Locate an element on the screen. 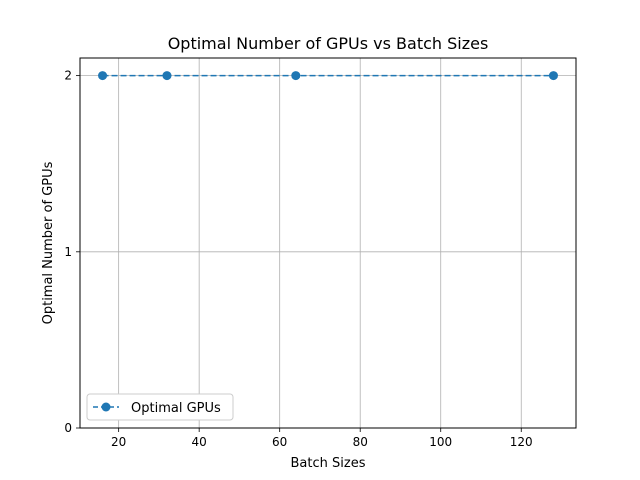 This screenshot has height=480, width=640. legend-marker-sample is located at coordinates (106, 407).